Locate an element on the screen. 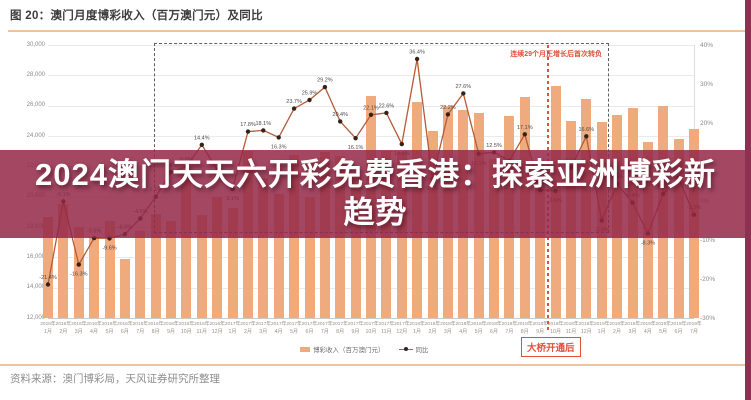 This screenshot has height=400, width=751. yoy-value-label: 17.1% is located at coordinates (525, 128).